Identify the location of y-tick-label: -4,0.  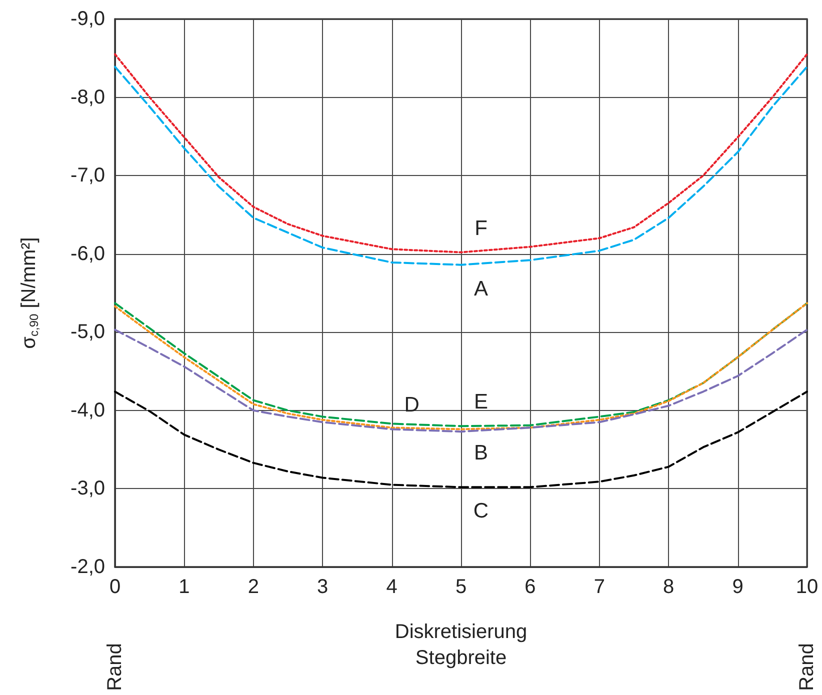
(87, 410).